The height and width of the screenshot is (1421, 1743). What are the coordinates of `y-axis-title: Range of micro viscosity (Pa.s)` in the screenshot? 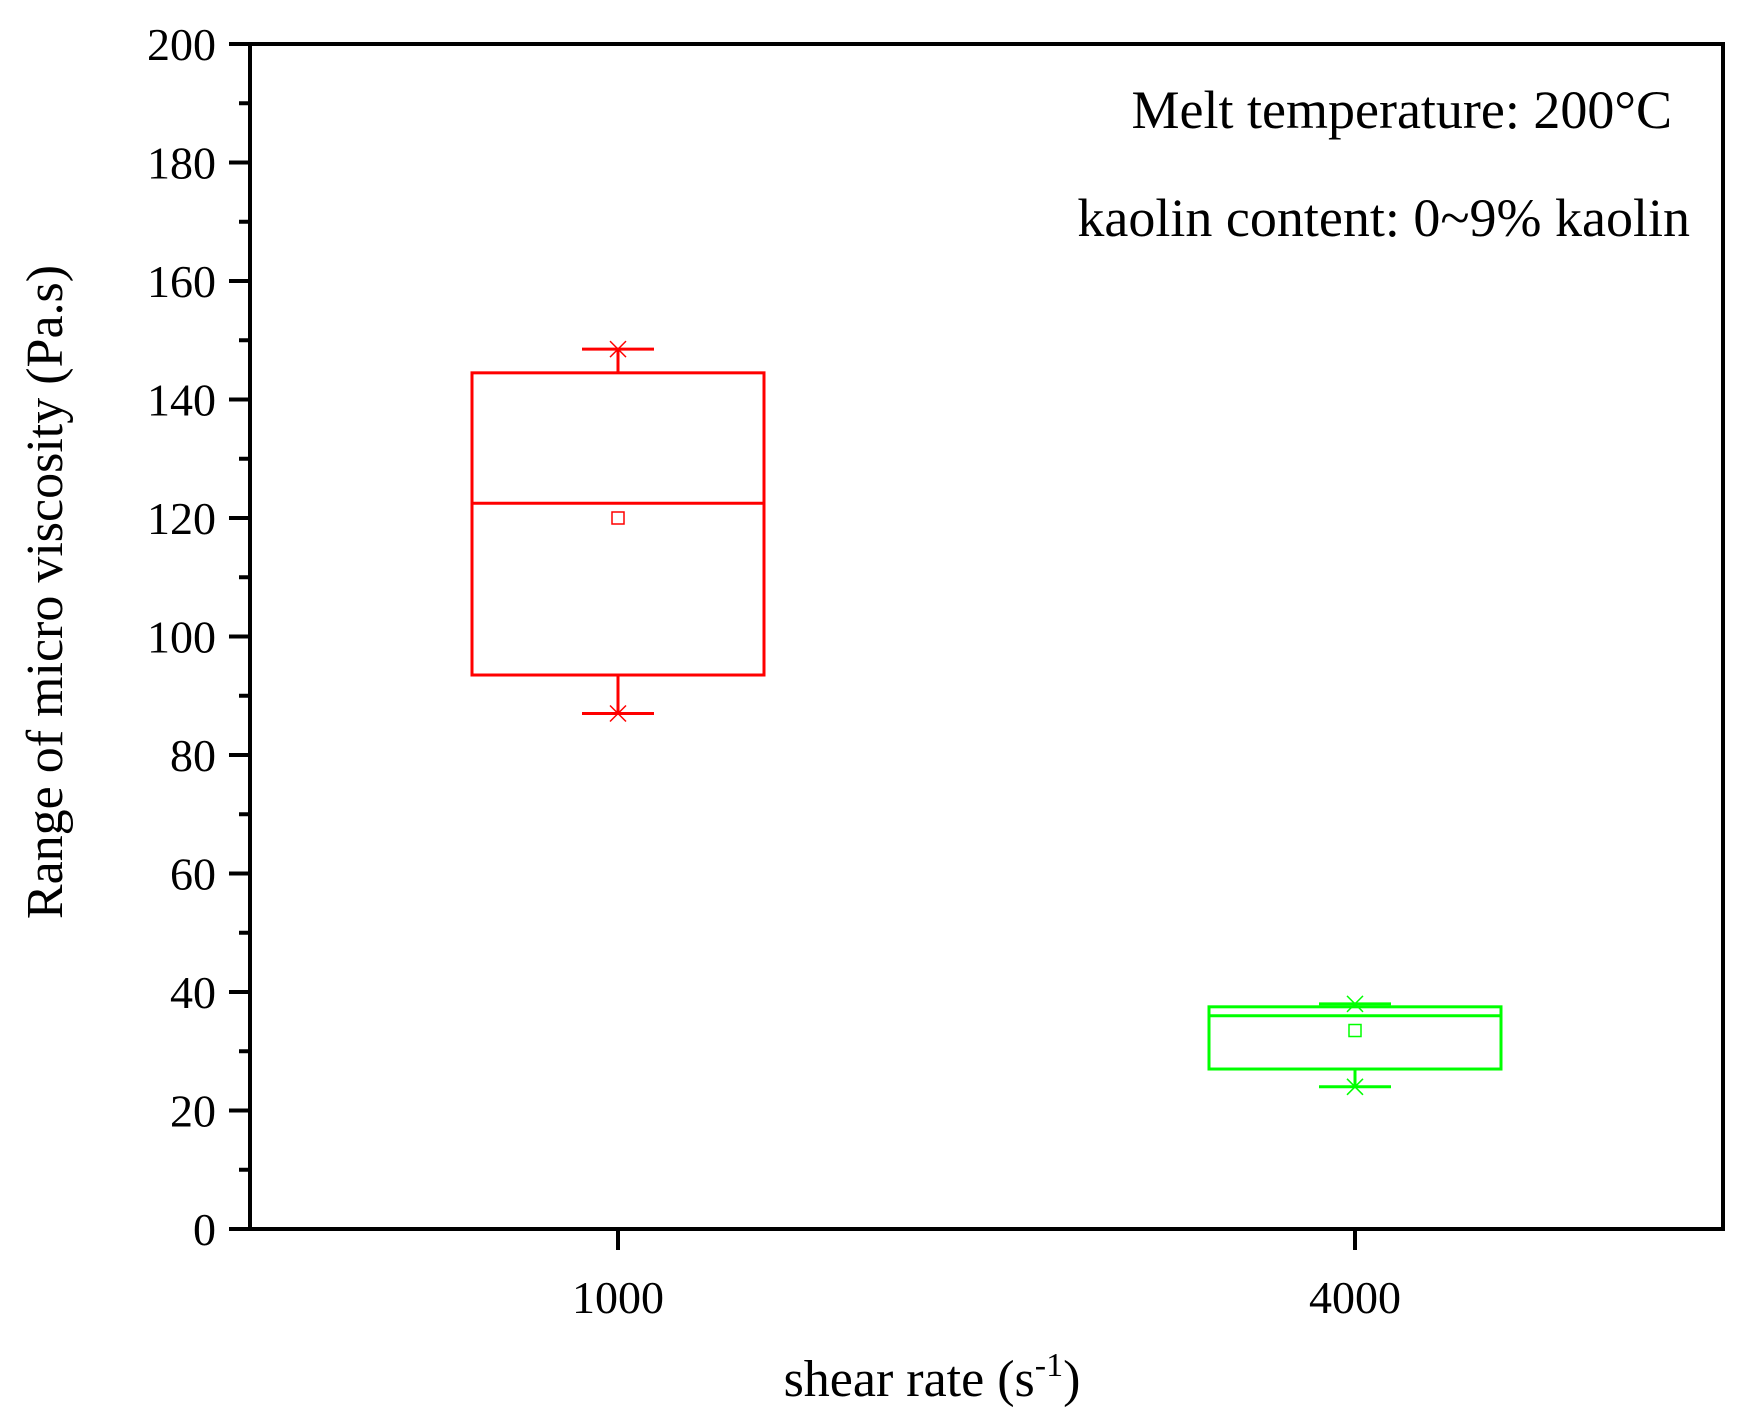 It's located at (45, 592).